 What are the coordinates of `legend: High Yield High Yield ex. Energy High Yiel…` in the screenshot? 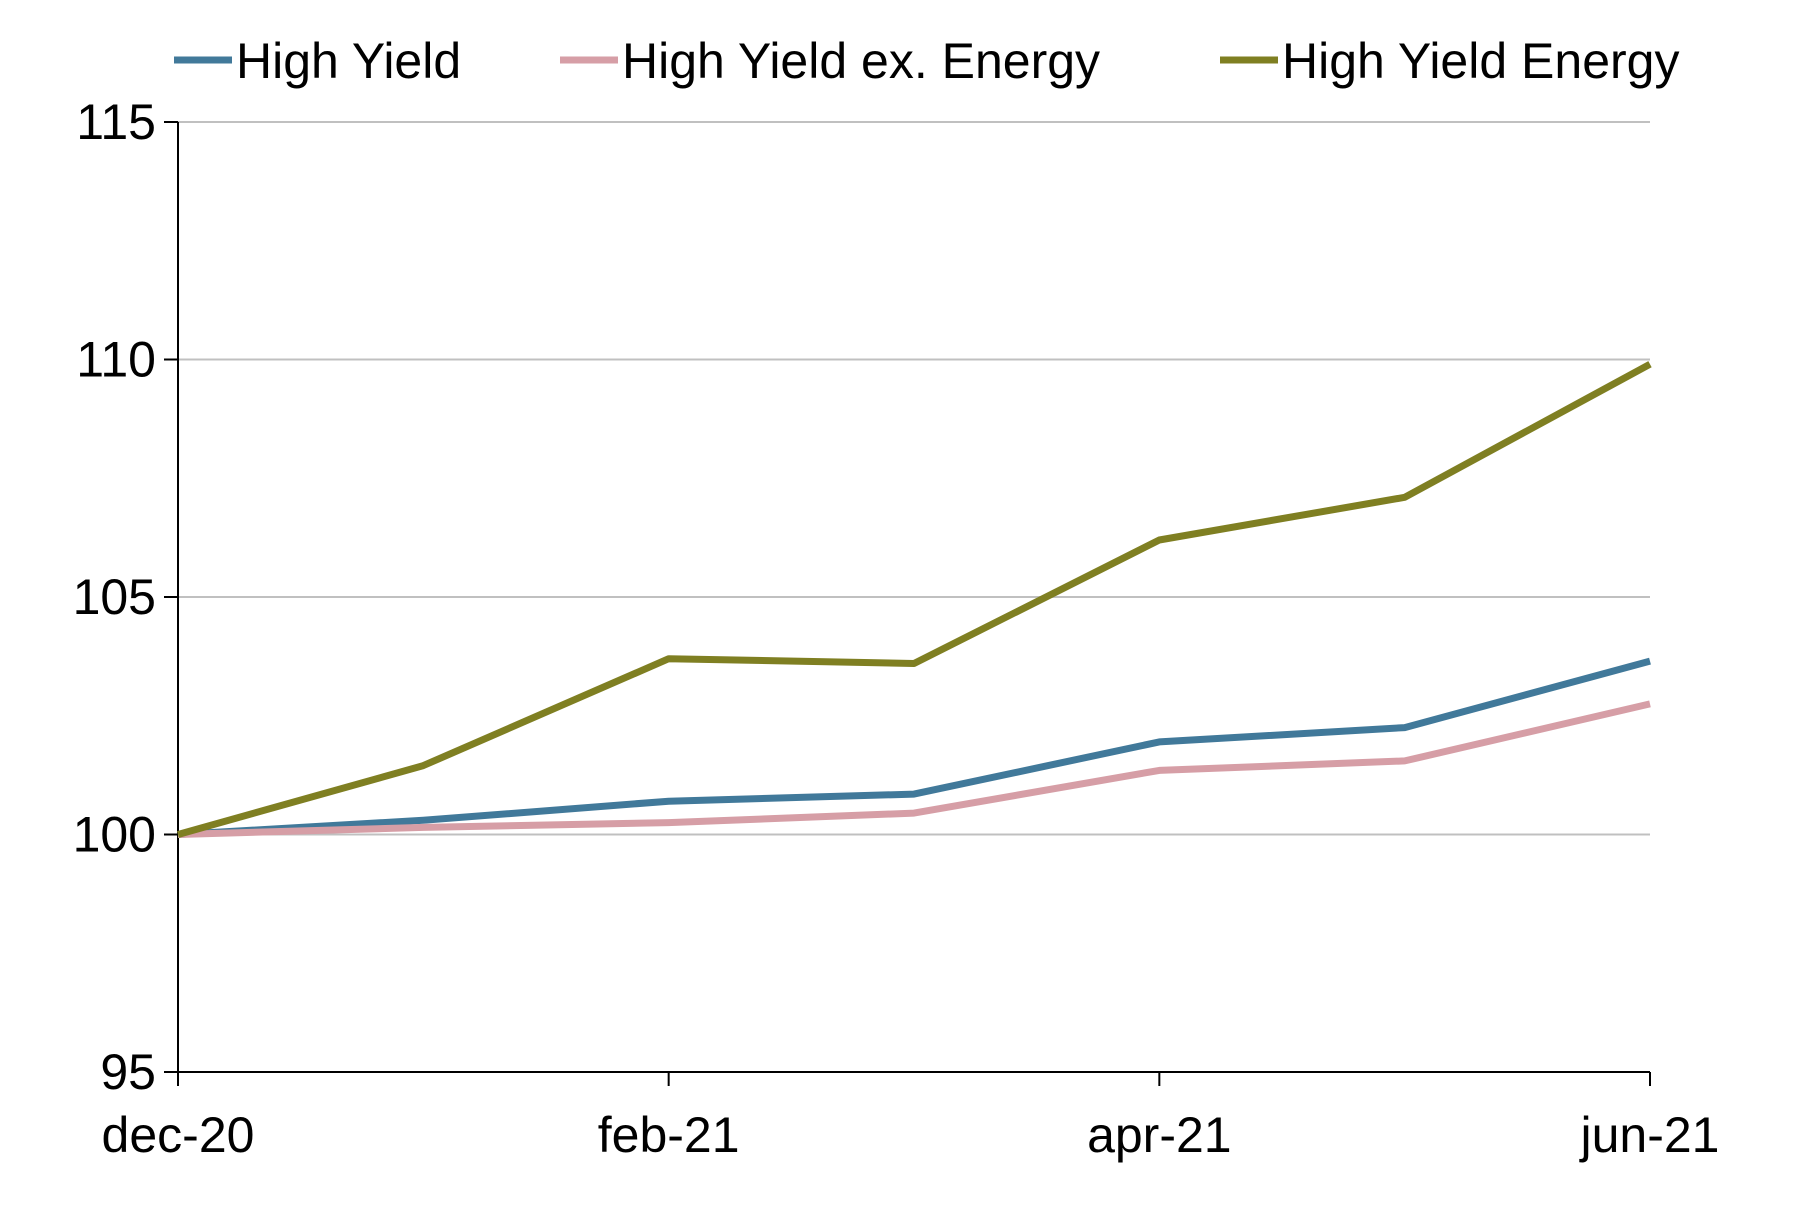 It's located at (926, 61).